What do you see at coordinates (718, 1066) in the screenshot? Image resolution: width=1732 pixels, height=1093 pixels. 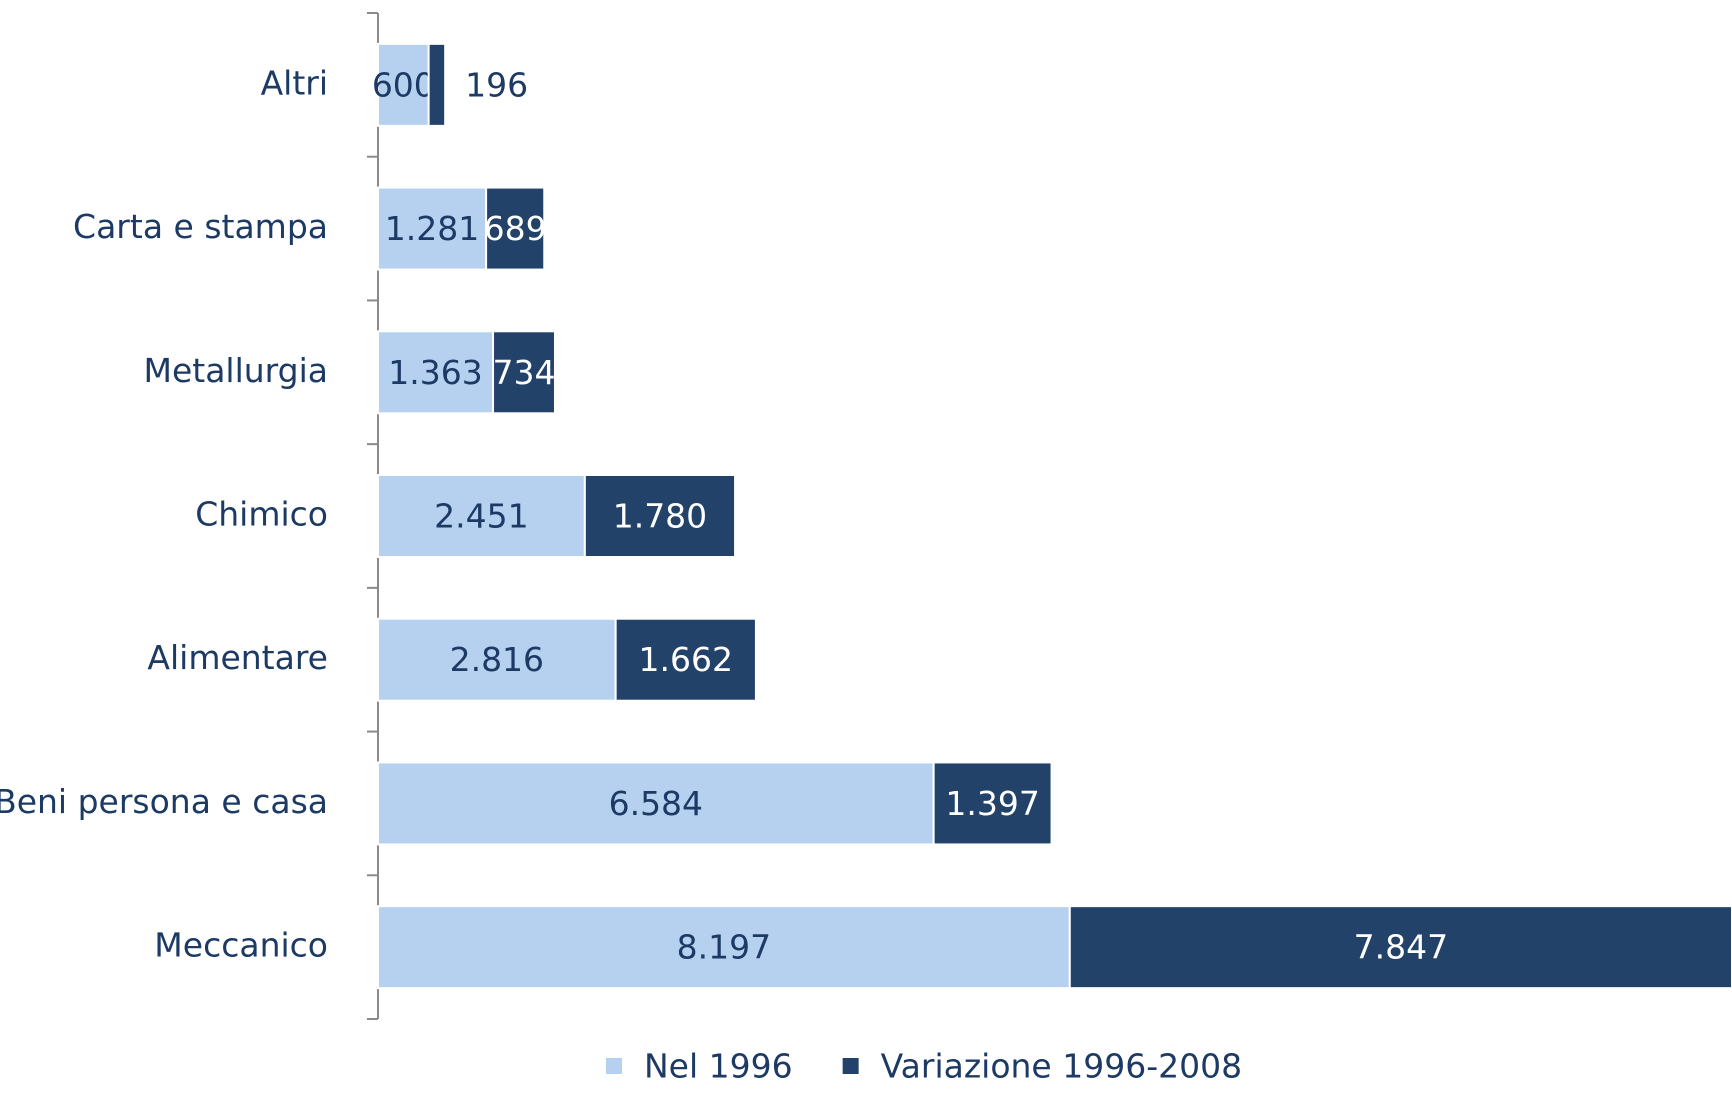 I see `legend-label: Nel 1996` at bounding box center [718, 1066].